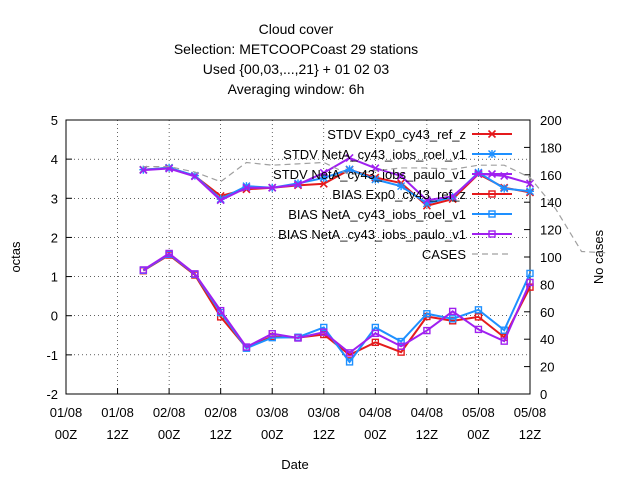  What do you see at coordinates (296, 89) in the screenshot?
I see `chart-title-line: Averaging window: 6h` at bounding box center [296, 89].